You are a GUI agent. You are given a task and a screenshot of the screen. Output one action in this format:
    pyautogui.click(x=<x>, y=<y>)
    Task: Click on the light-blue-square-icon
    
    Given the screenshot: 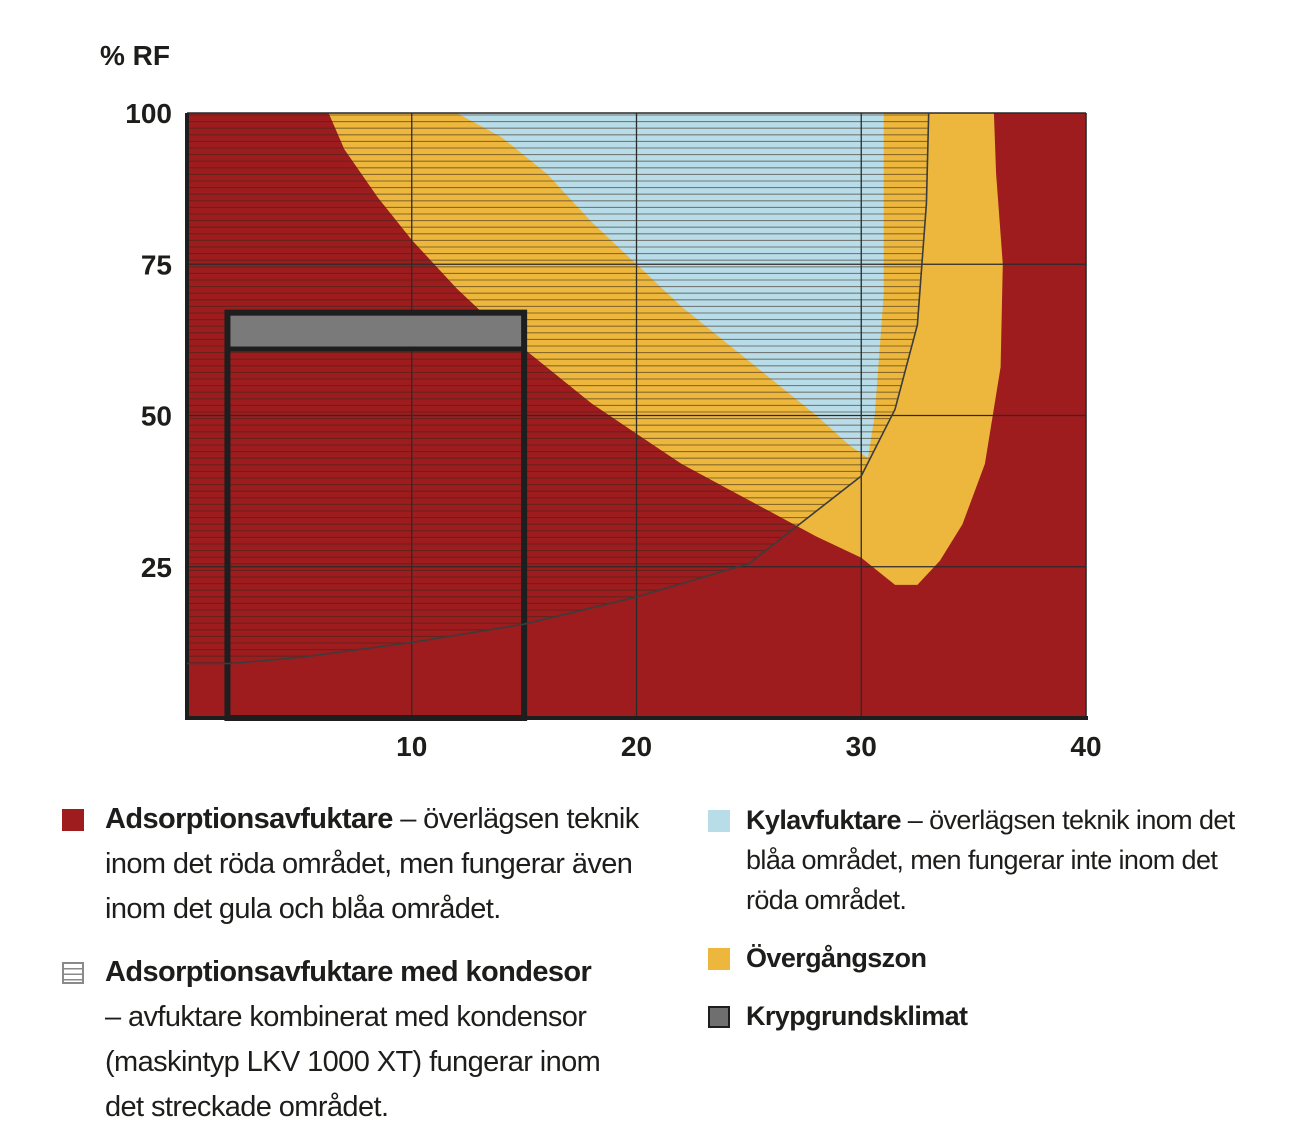 What is the action you would take?
    pyautogui.click(x=719, y=821)
    